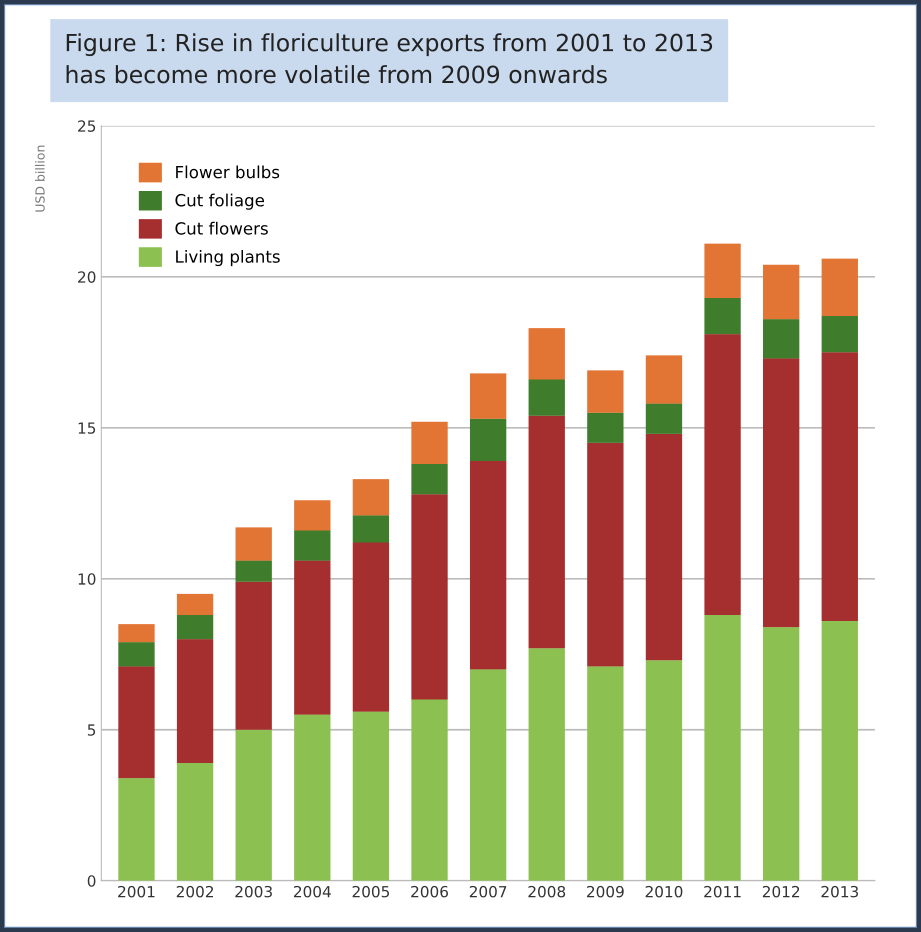  Describe the element at coordinates (371, 892) in the screenshot. I see `x-tick-label: 2005` at that location.